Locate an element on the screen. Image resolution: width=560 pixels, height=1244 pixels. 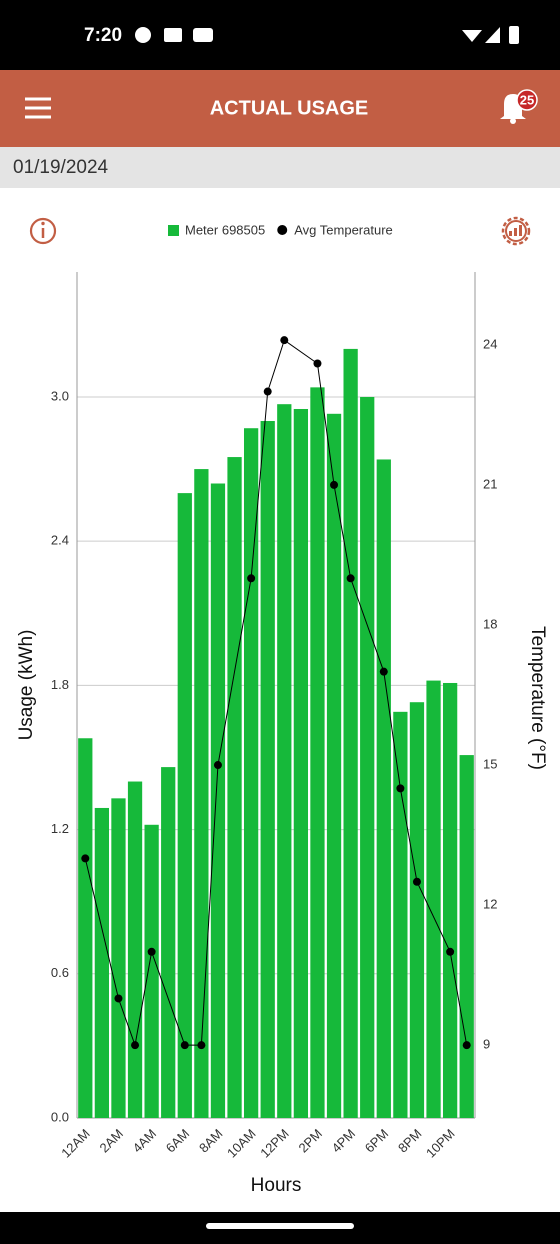
y-axis-label: Usage (kWh) is located at coordinates (26, 685).